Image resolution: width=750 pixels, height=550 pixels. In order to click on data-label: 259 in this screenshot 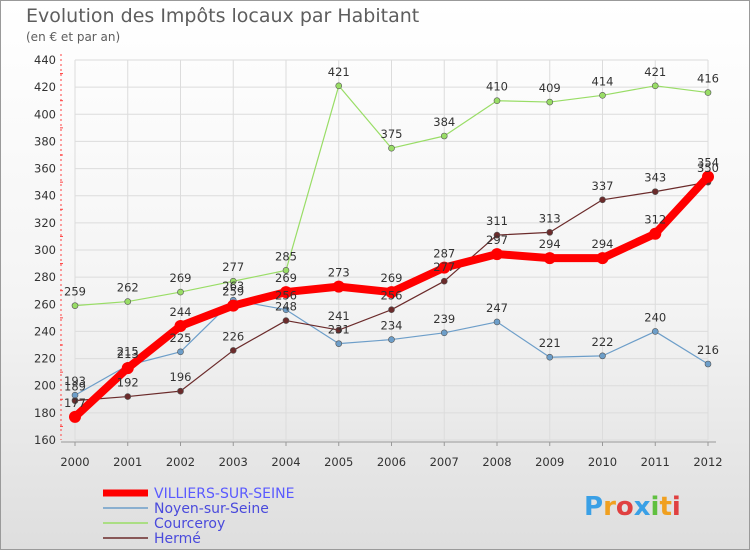, I will do `click(75, 292)`.